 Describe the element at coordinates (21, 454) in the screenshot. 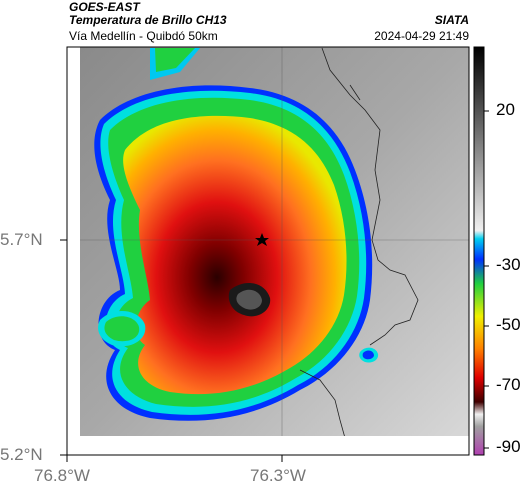

I see `lat-label-5.2: 5.2°N` at that location.